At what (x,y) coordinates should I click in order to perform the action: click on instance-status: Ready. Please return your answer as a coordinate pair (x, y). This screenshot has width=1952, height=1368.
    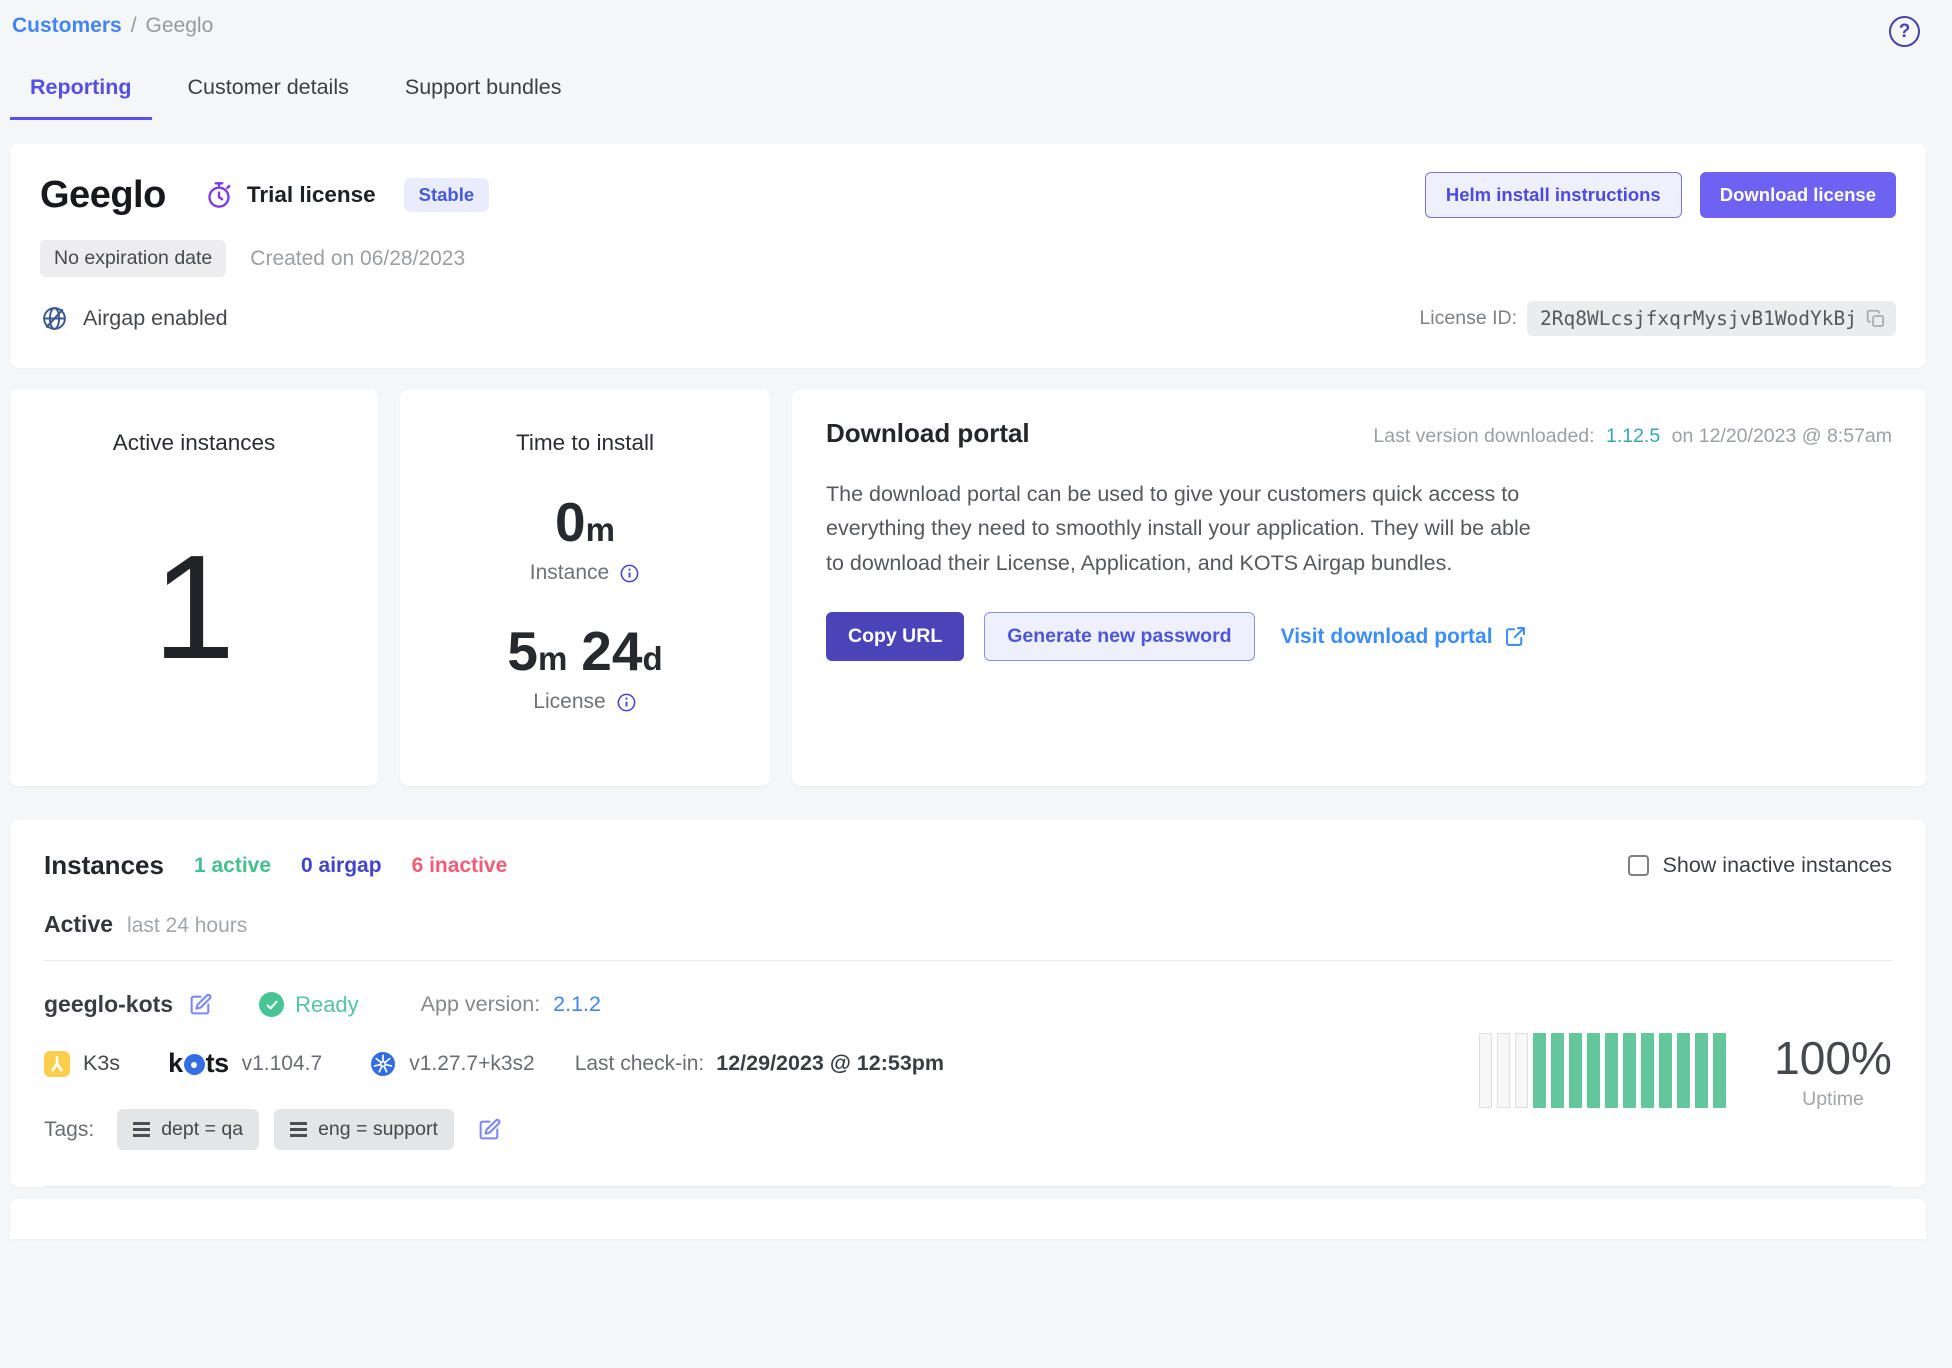
    Looking at the image, I should click on (309, 1005).